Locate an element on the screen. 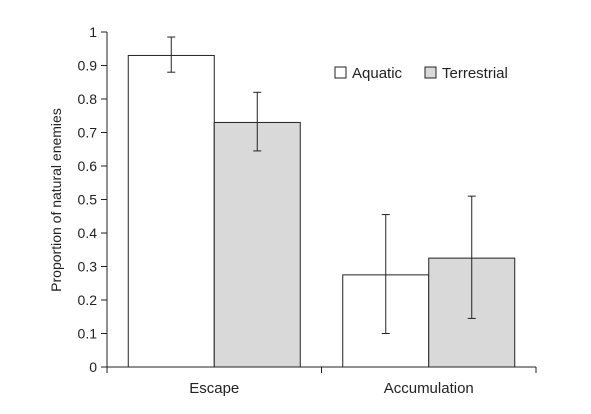 The height and width of the screenshot is (414, 591). y-tick-label: 0.7 is located at coordinates (88, 133).